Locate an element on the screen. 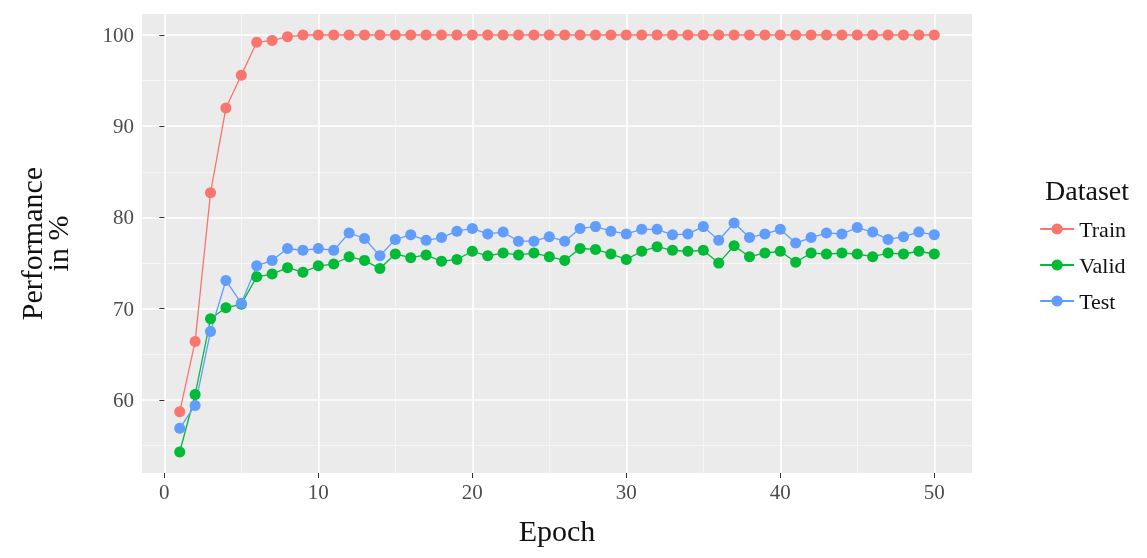 This screenshot has width=1147, height=558. legend-label: Train is located at coordinates (1103, 229).